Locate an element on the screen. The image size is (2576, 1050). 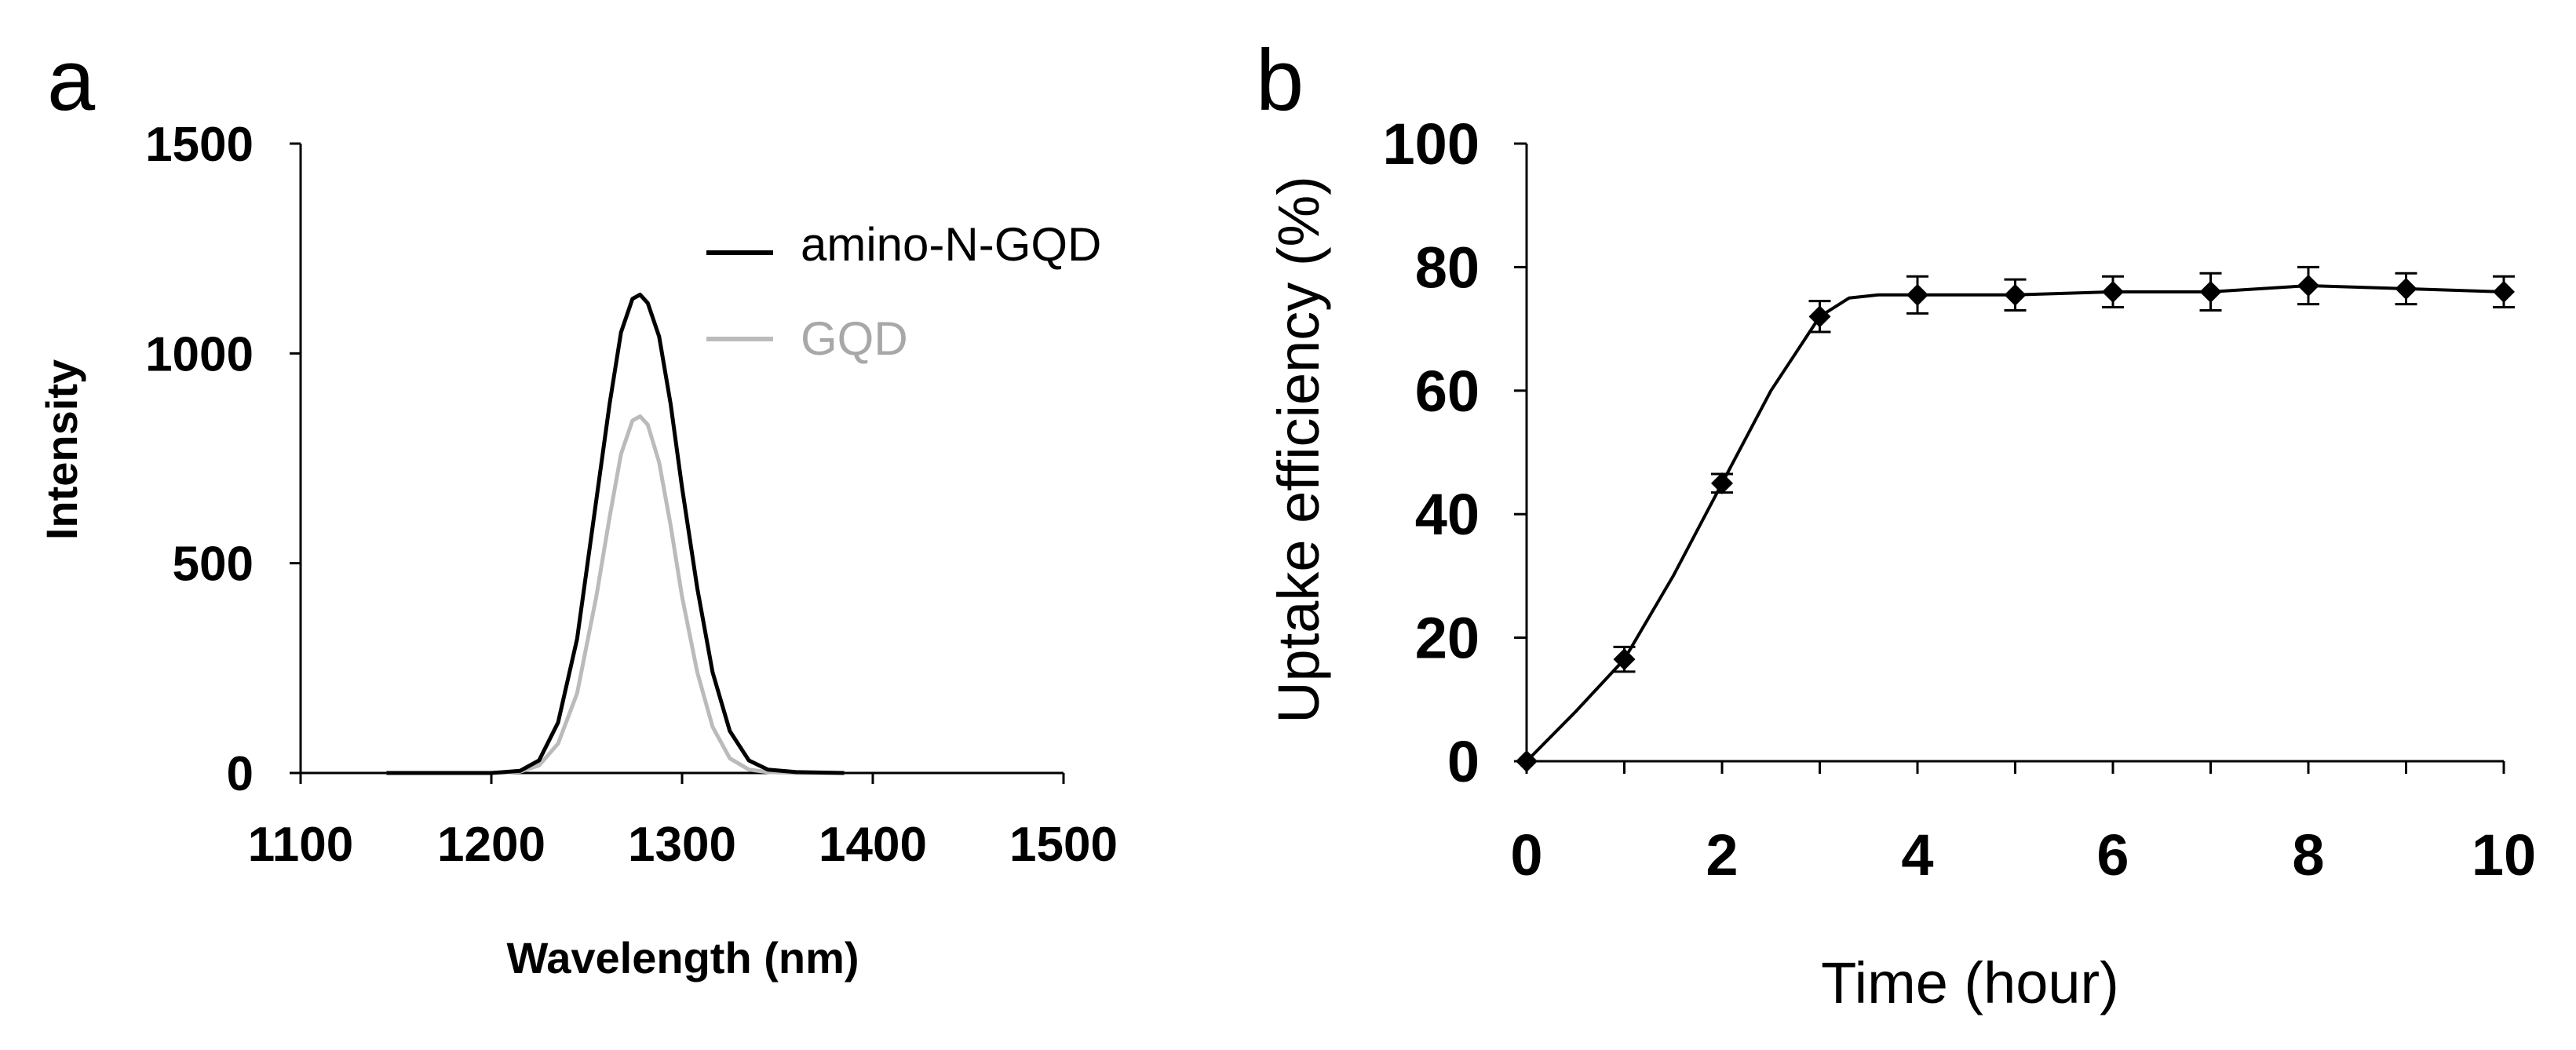
panel-b-y-tick-label: 40 is located at coordinates (1447, 514).